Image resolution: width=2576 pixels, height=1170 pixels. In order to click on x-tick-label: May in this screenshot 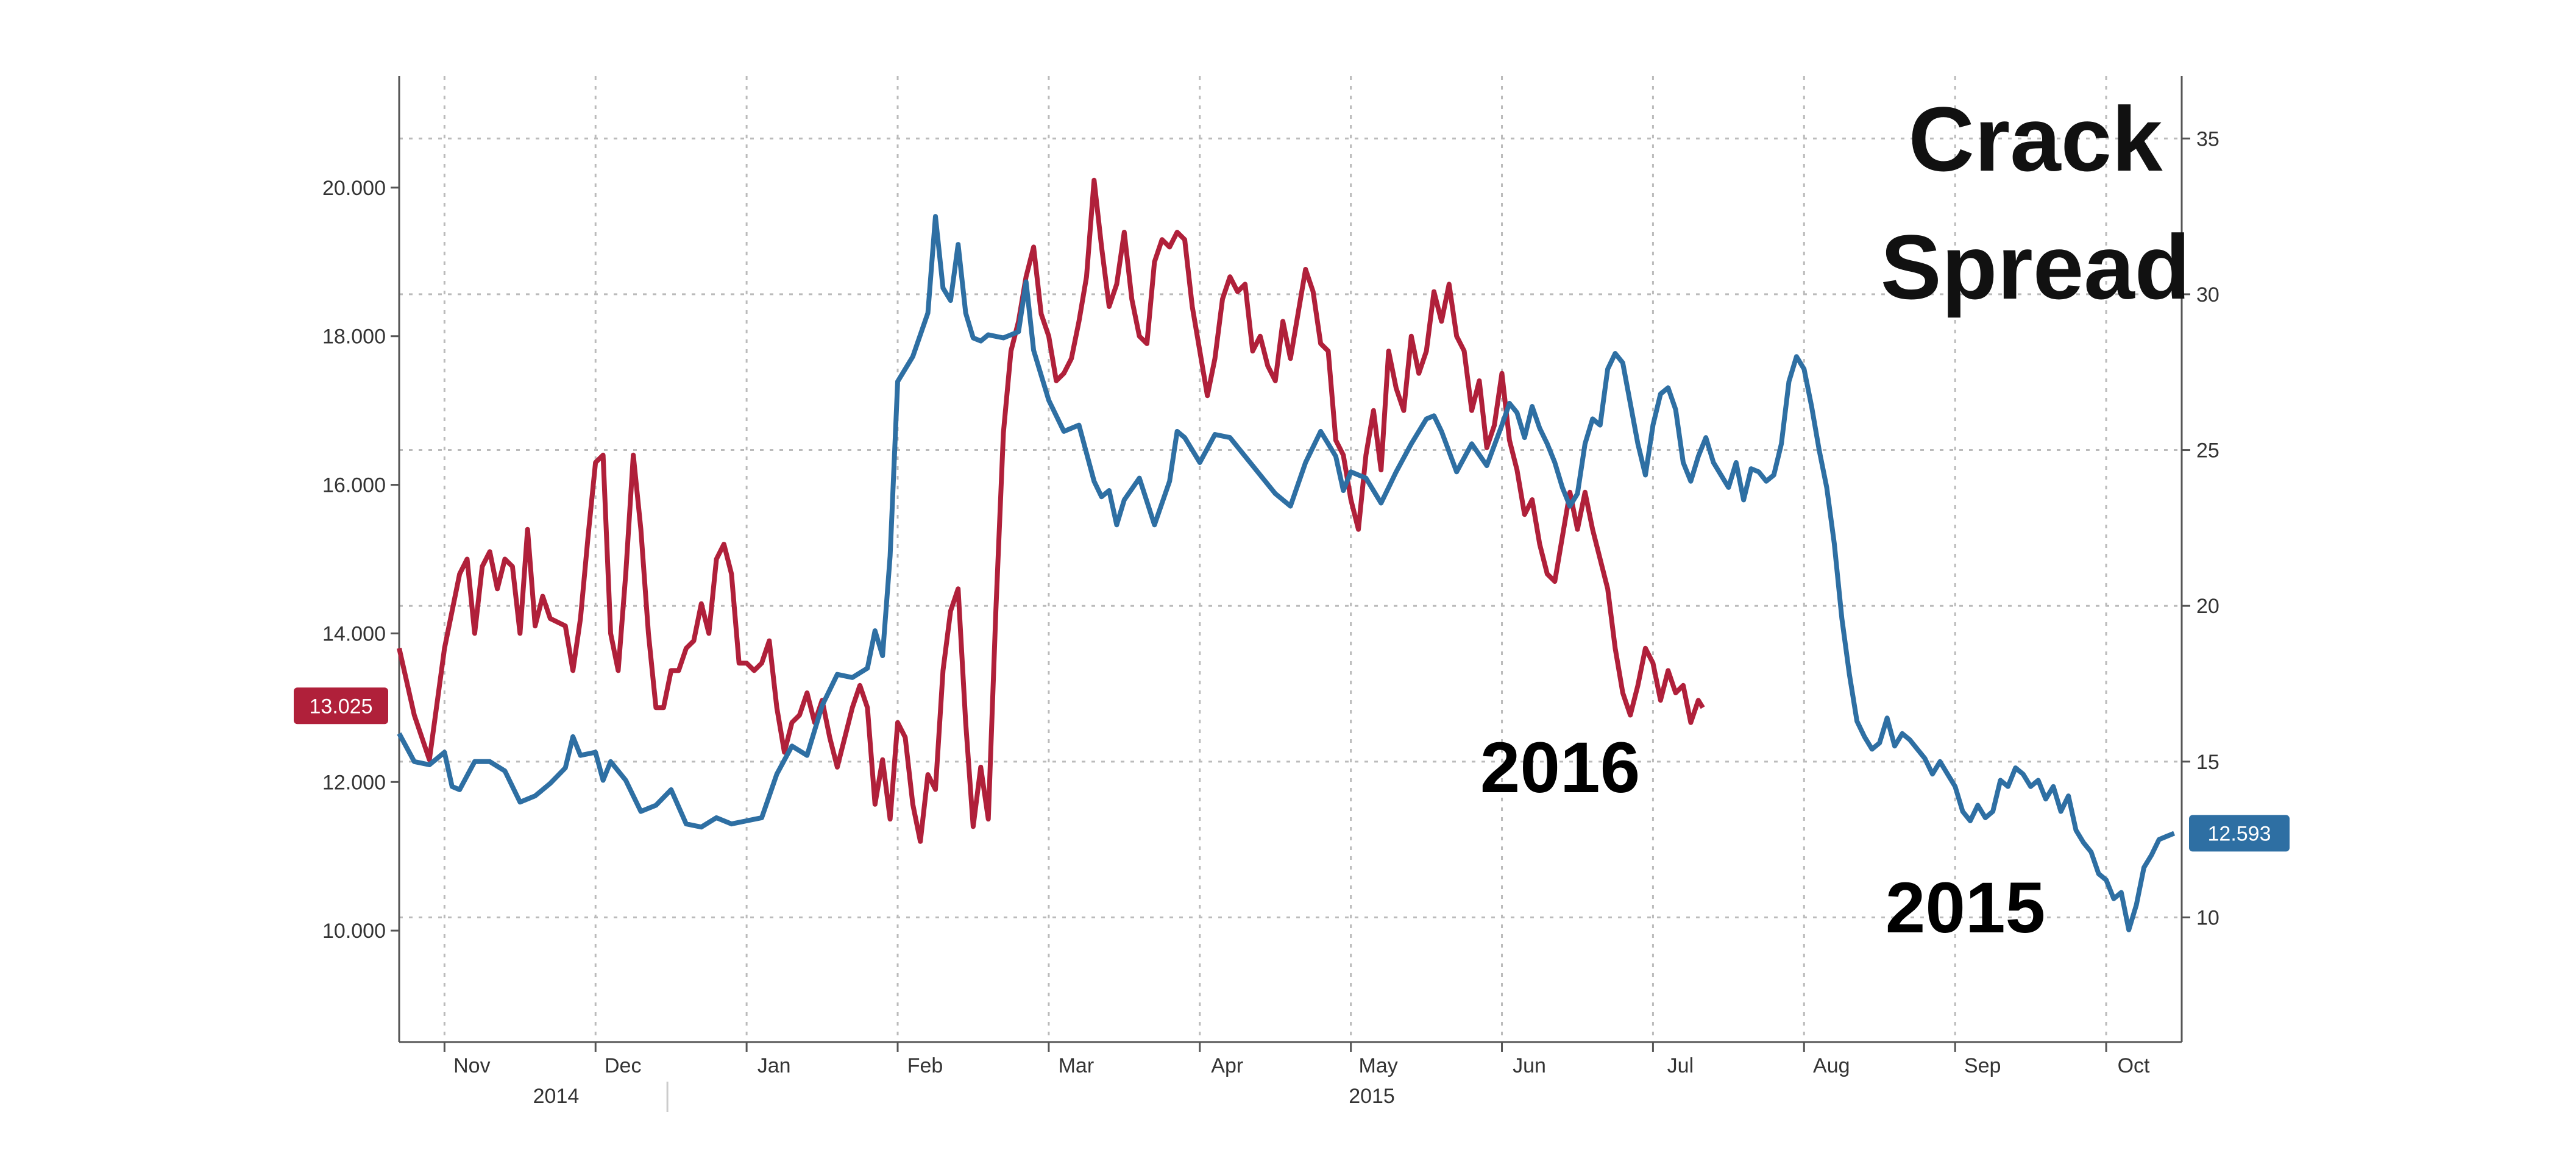, I will do `click(1379, 1065)`.